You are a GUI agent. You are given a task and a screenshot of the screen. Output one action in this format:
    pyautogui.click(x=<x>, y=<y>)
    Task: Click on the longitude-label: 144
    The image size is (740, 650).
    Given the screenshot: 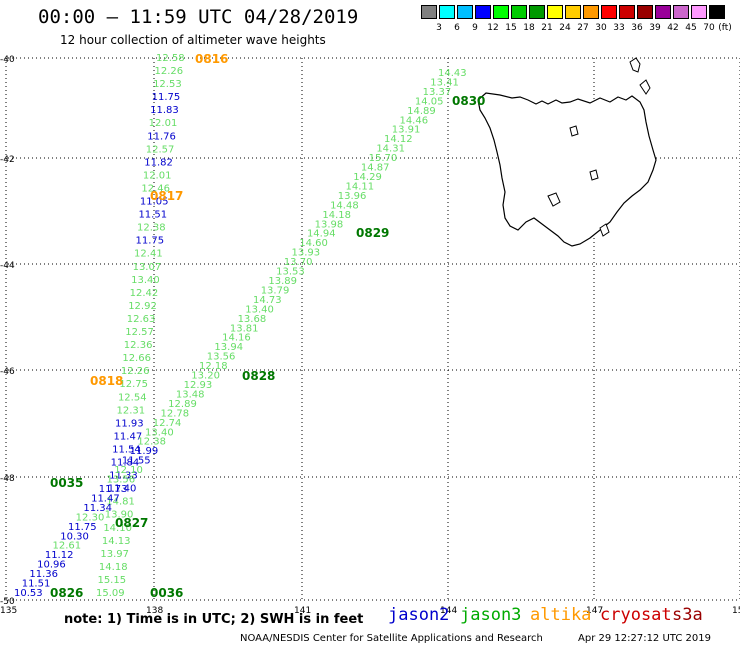 What is the action you would take?
    pyautogui.click(x=448, y=611)
    